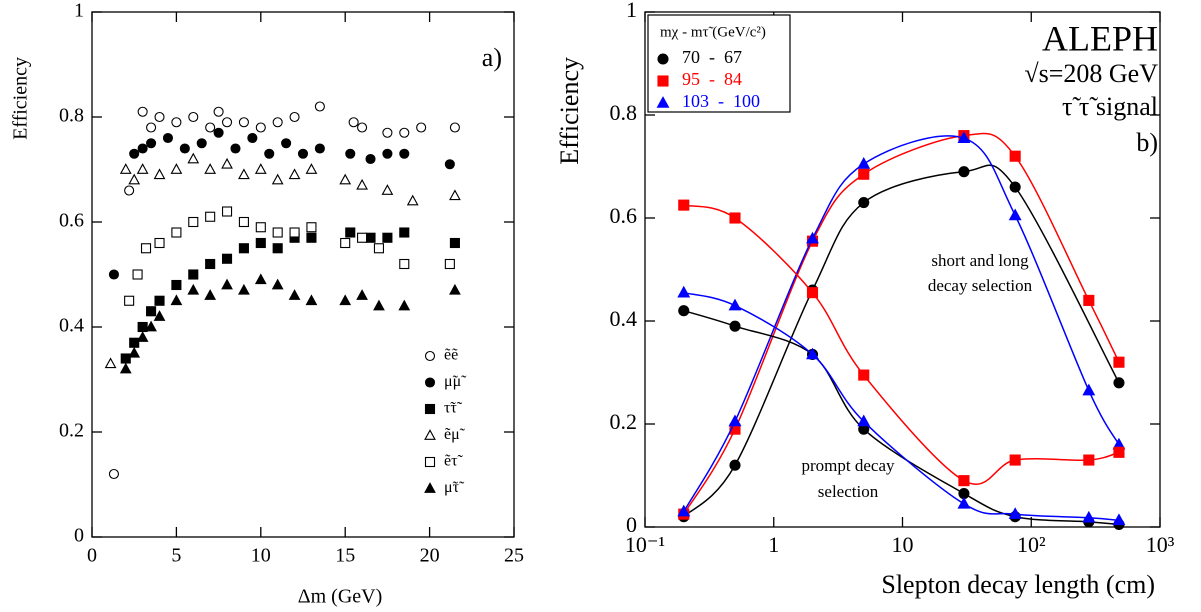 The width and height of the screenshot is (1201, 612). What do you see at coordinates (79, 536) in the screenshot?
I see `y-tick-label: 0` at bounding box center [79, 536].